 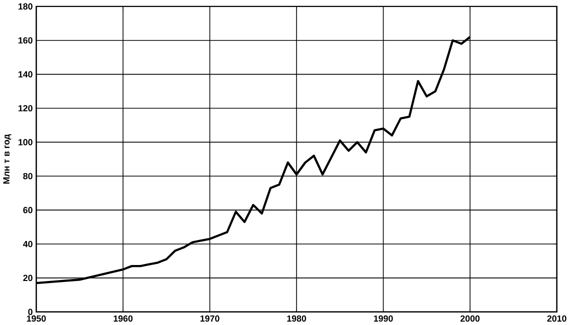 What do you see at coordinates (30, 312) in the screenshot?
I see `y-tick-label: 0` at bounding box center [30, 312].